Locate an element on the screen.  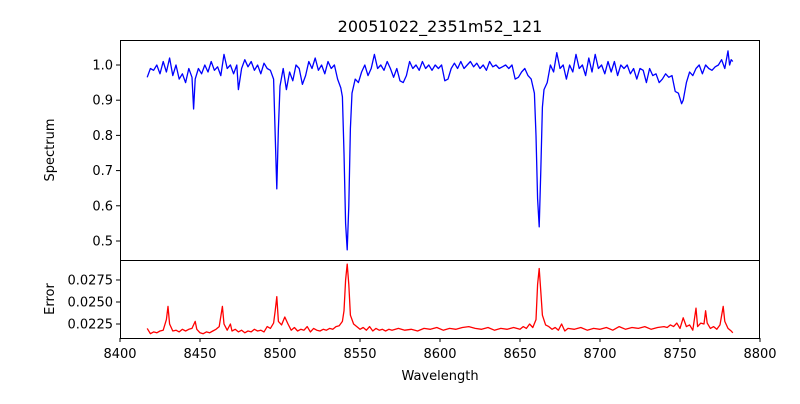
error-y-tick-label: 0.0275 is located at coordinates (91, 280).